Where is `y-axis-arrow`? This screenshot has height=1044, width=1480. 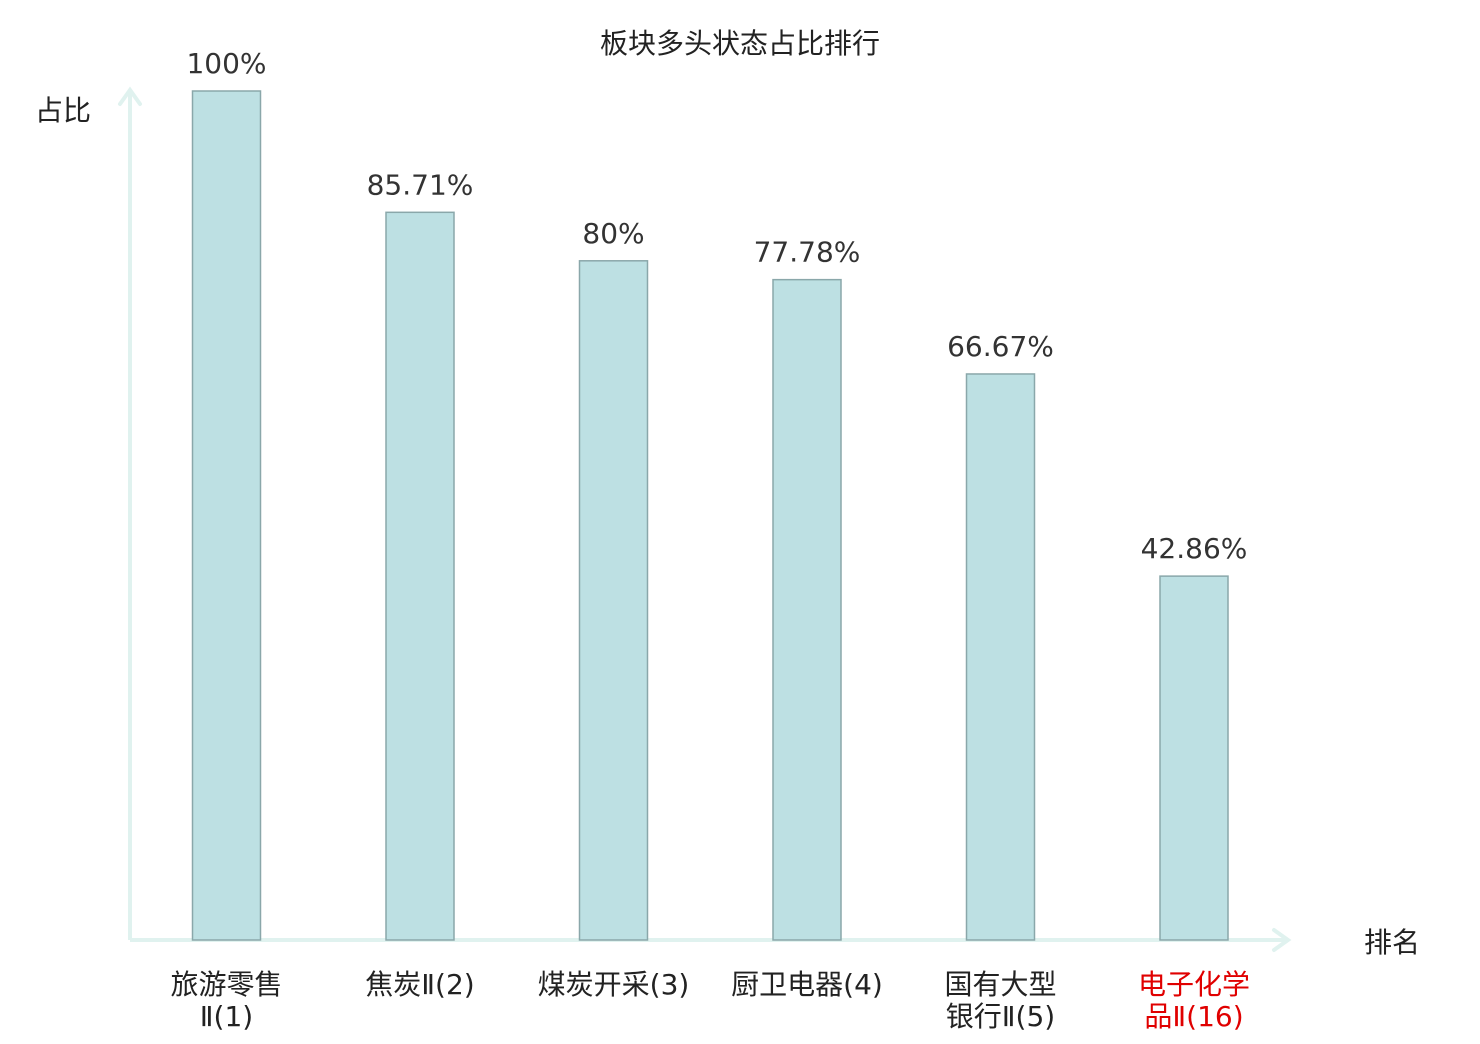 y-axis-arrow is located at coordinates (130, 96).